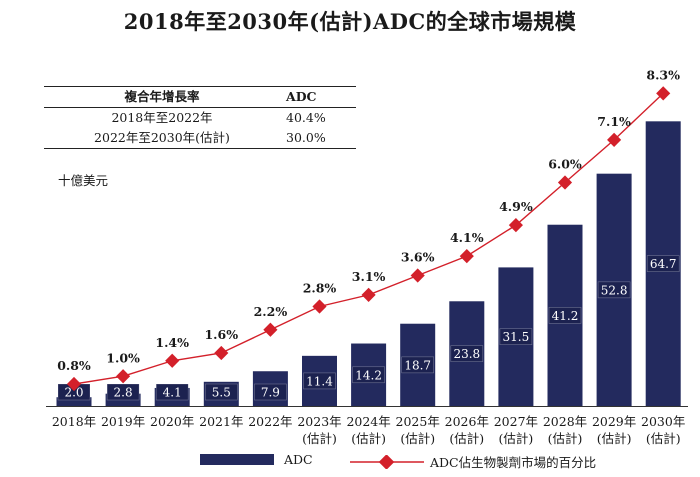  What do you see at coordinates (221, 334) in the screenshot?
I see `line-point-label: 1.6%` at bounding box center [221, 334].